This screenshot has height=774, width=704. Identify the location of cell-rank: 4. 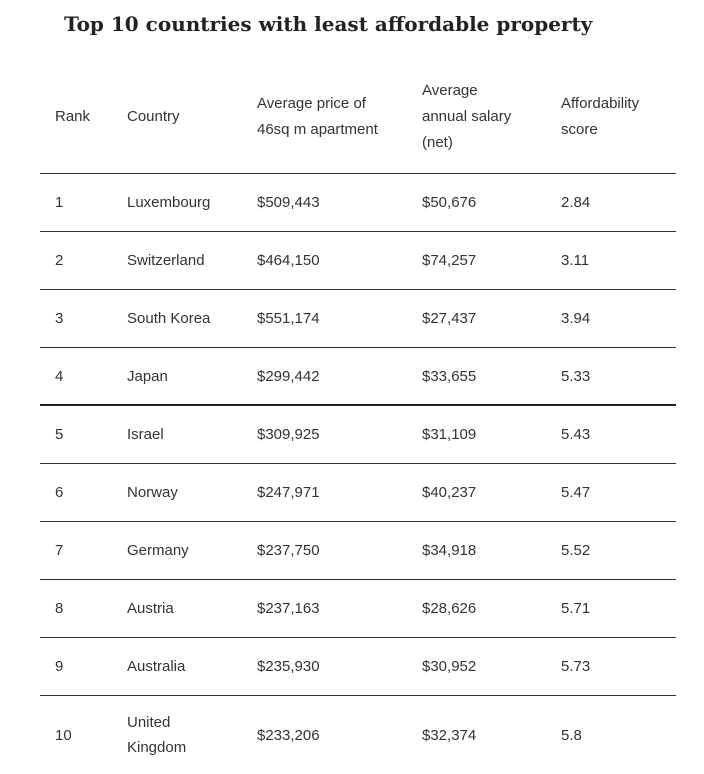
(59, 376).